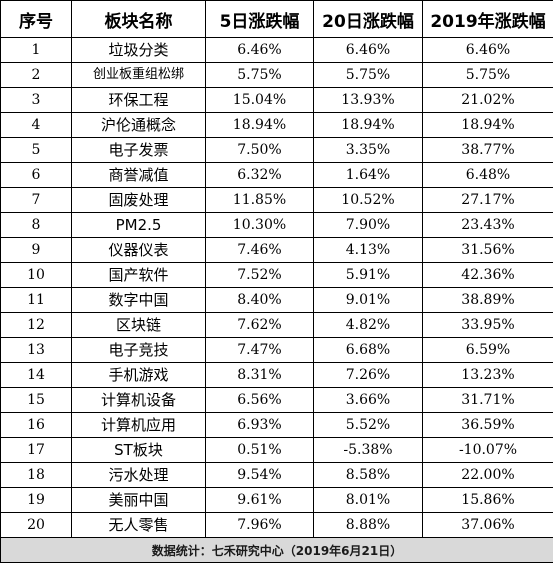 Image resolution: width=553 pixels, height=563 pixels. Describe the element at coordinates (36, 200) in the screenshot. I see `row-index-cell: 7` at that location.